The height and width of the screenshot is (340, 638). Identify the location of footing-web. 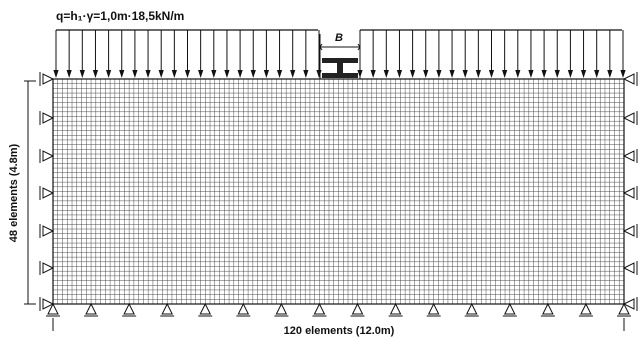
(340, 68).